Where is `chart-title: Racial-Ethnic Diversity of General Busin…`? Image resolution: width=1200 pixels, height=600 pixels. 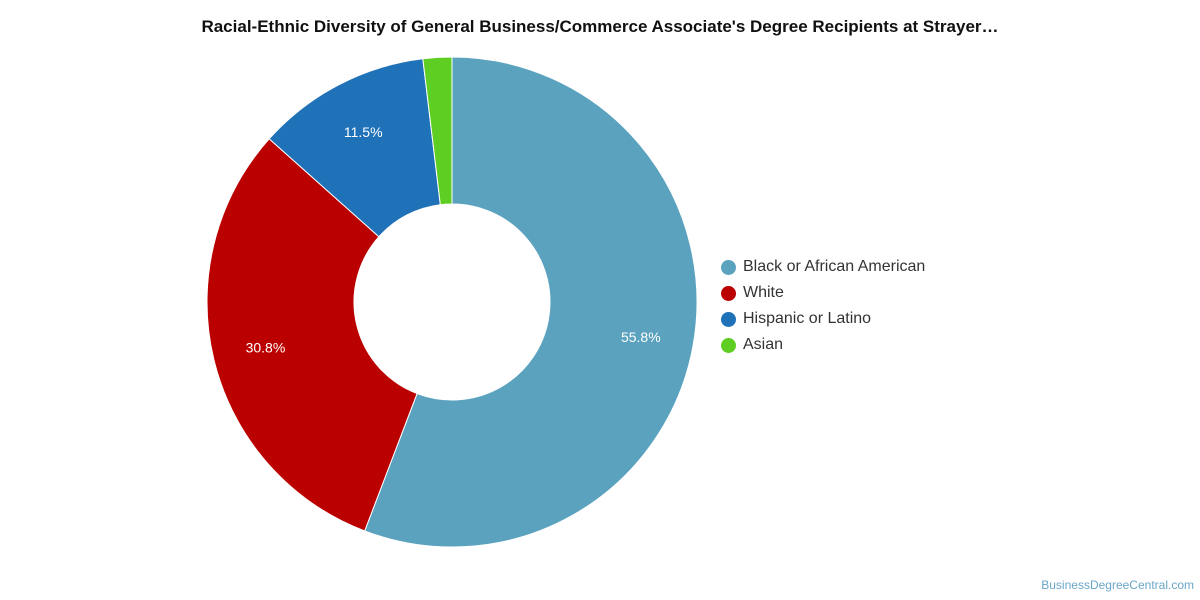 chart-title: Racial-Ethnic Diversity of General Busin… is located at coordinates (600, 26).